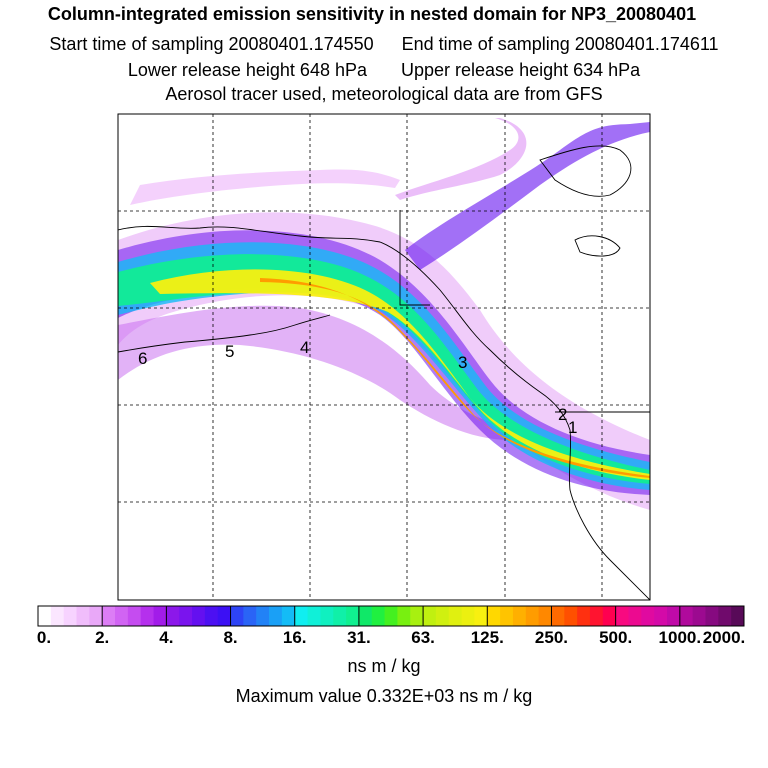  I want to click on colorbar-tick-label: 31., so click(359, 637).